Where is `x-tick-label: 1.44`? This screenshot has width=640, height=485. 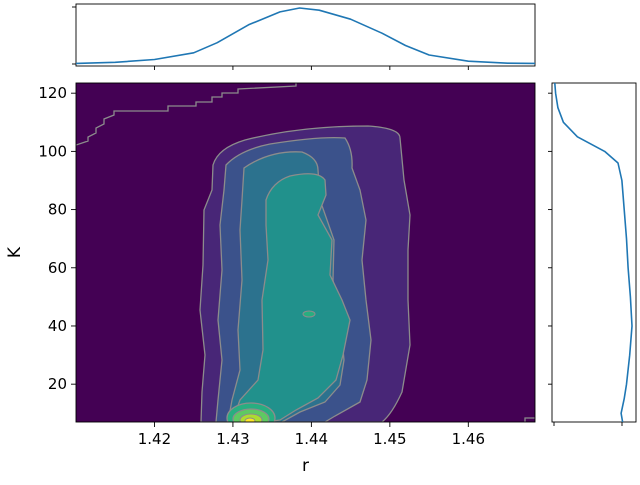
x-tick-label: 1.44 is located at coordinates (311, 439).